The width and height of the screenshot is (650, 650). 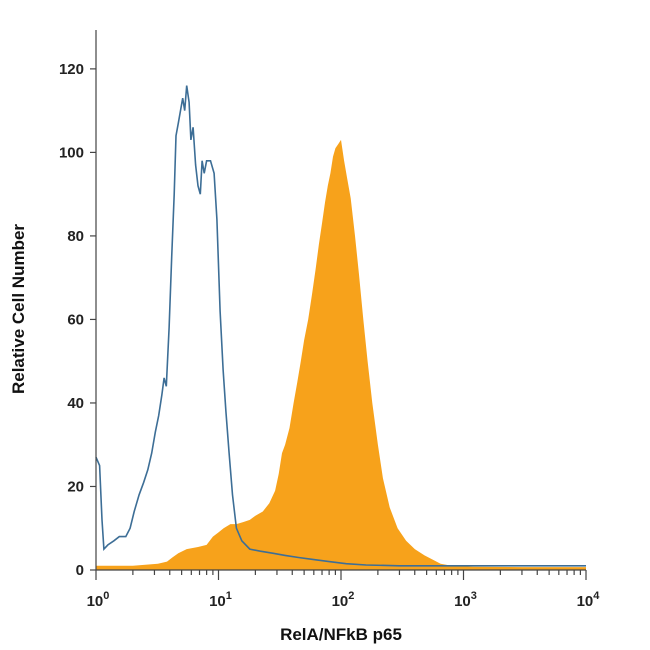 What do you see at coordinates (343, 600) in the screenshot?
I see `x-tick-label: 10²` at bounding box center [343, 600].